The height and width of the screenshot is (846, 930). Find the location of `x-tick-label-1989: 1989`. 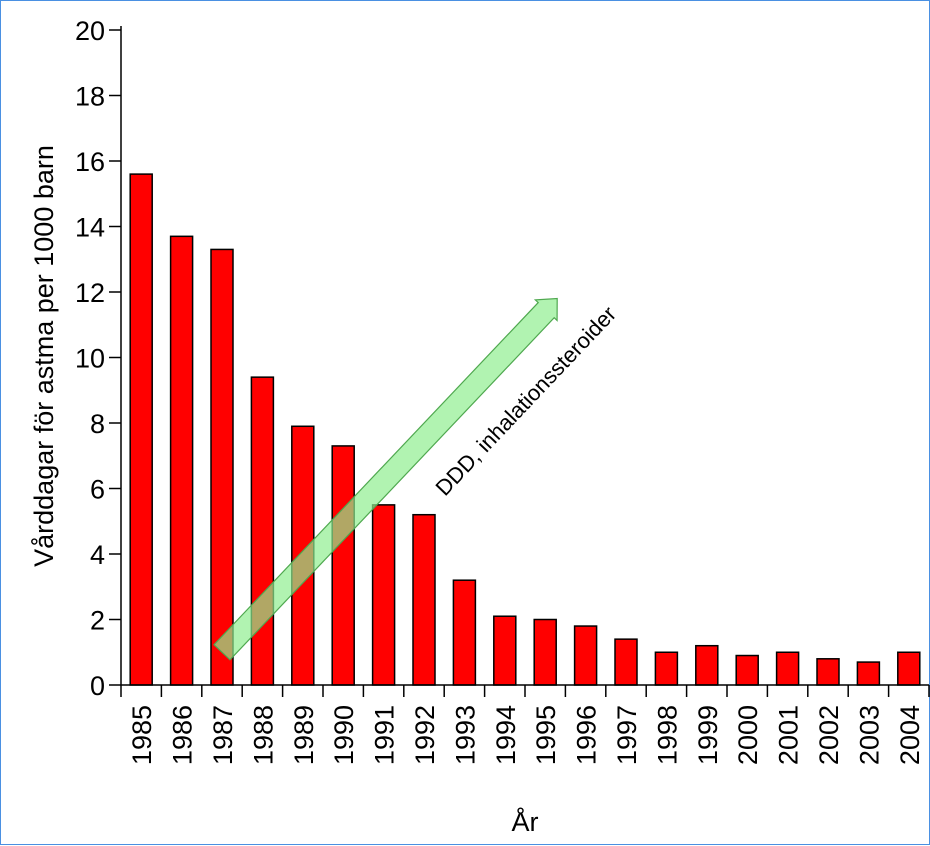

x-tick-label-1989: 1989 is located at coordinates (304, 735).